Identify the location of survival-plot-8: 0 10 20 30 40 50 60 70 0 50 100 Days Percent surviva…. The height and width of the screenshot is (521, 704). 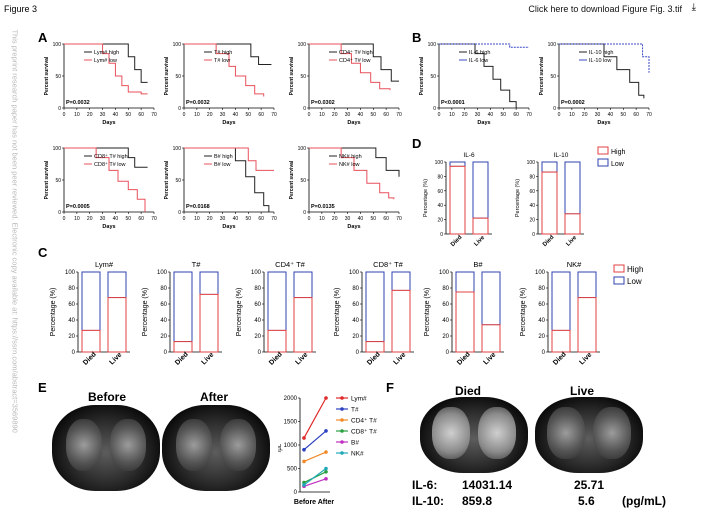
(345, 188).